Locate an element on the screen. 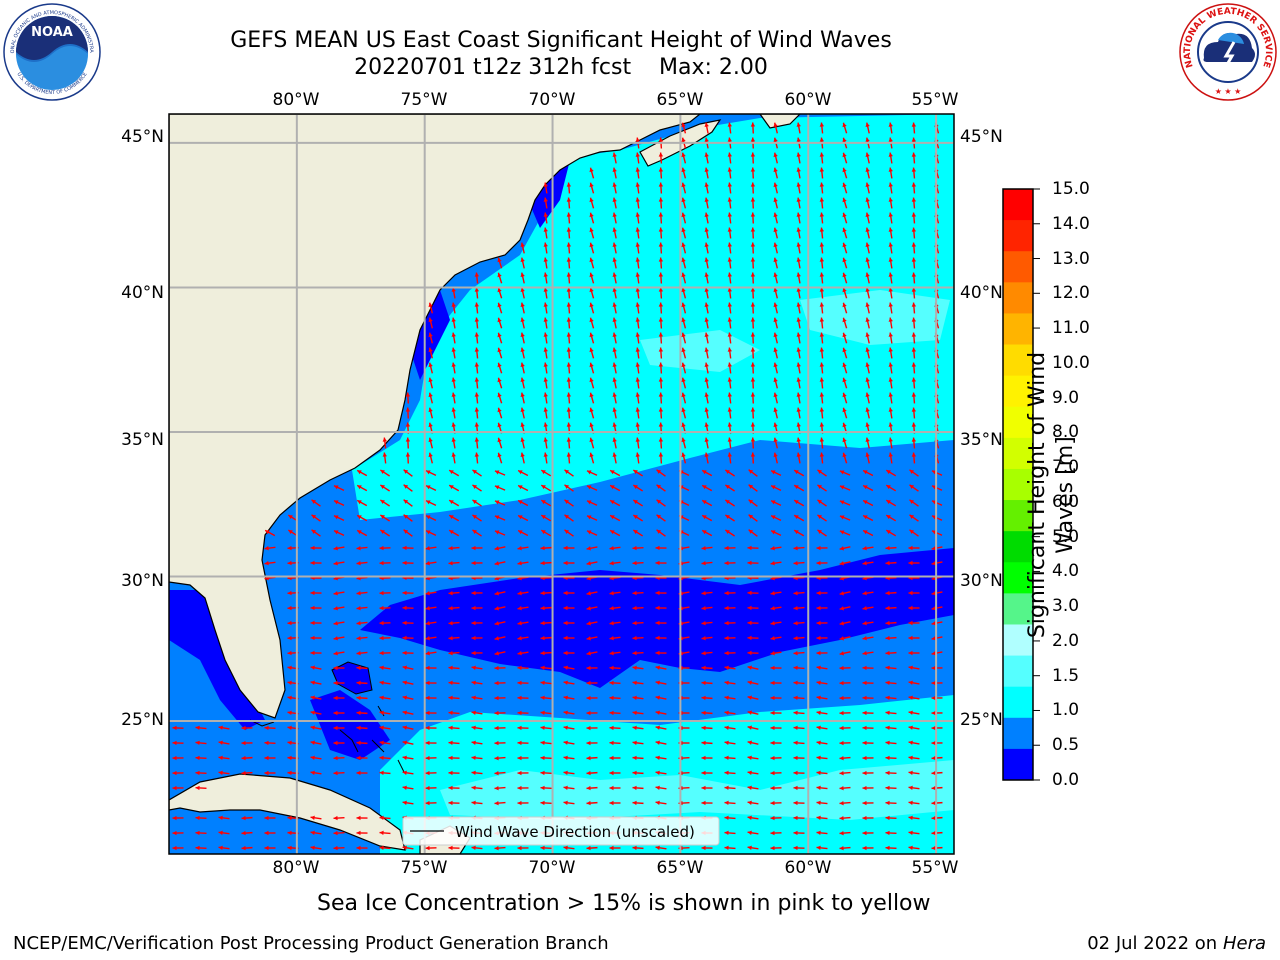 Image resolution: width=1280 pixels, height=960 pixels. lon-tick-bottom: 75°W is located at coordinates (424, 868).